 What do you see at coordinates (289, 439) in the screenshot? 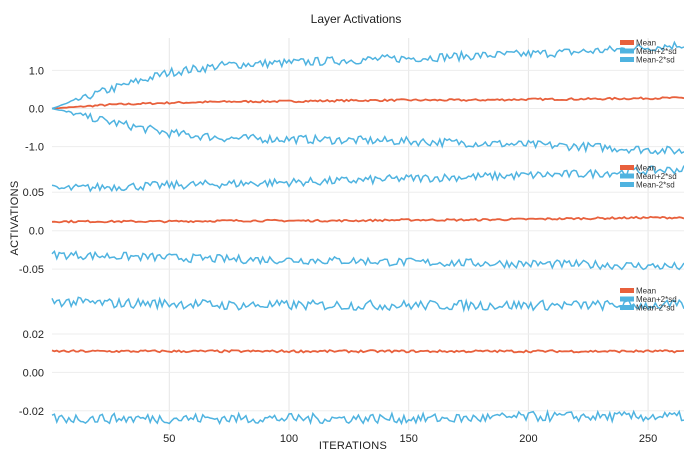
I see `x-tick-label: 100` at bounding box center [289, 439].